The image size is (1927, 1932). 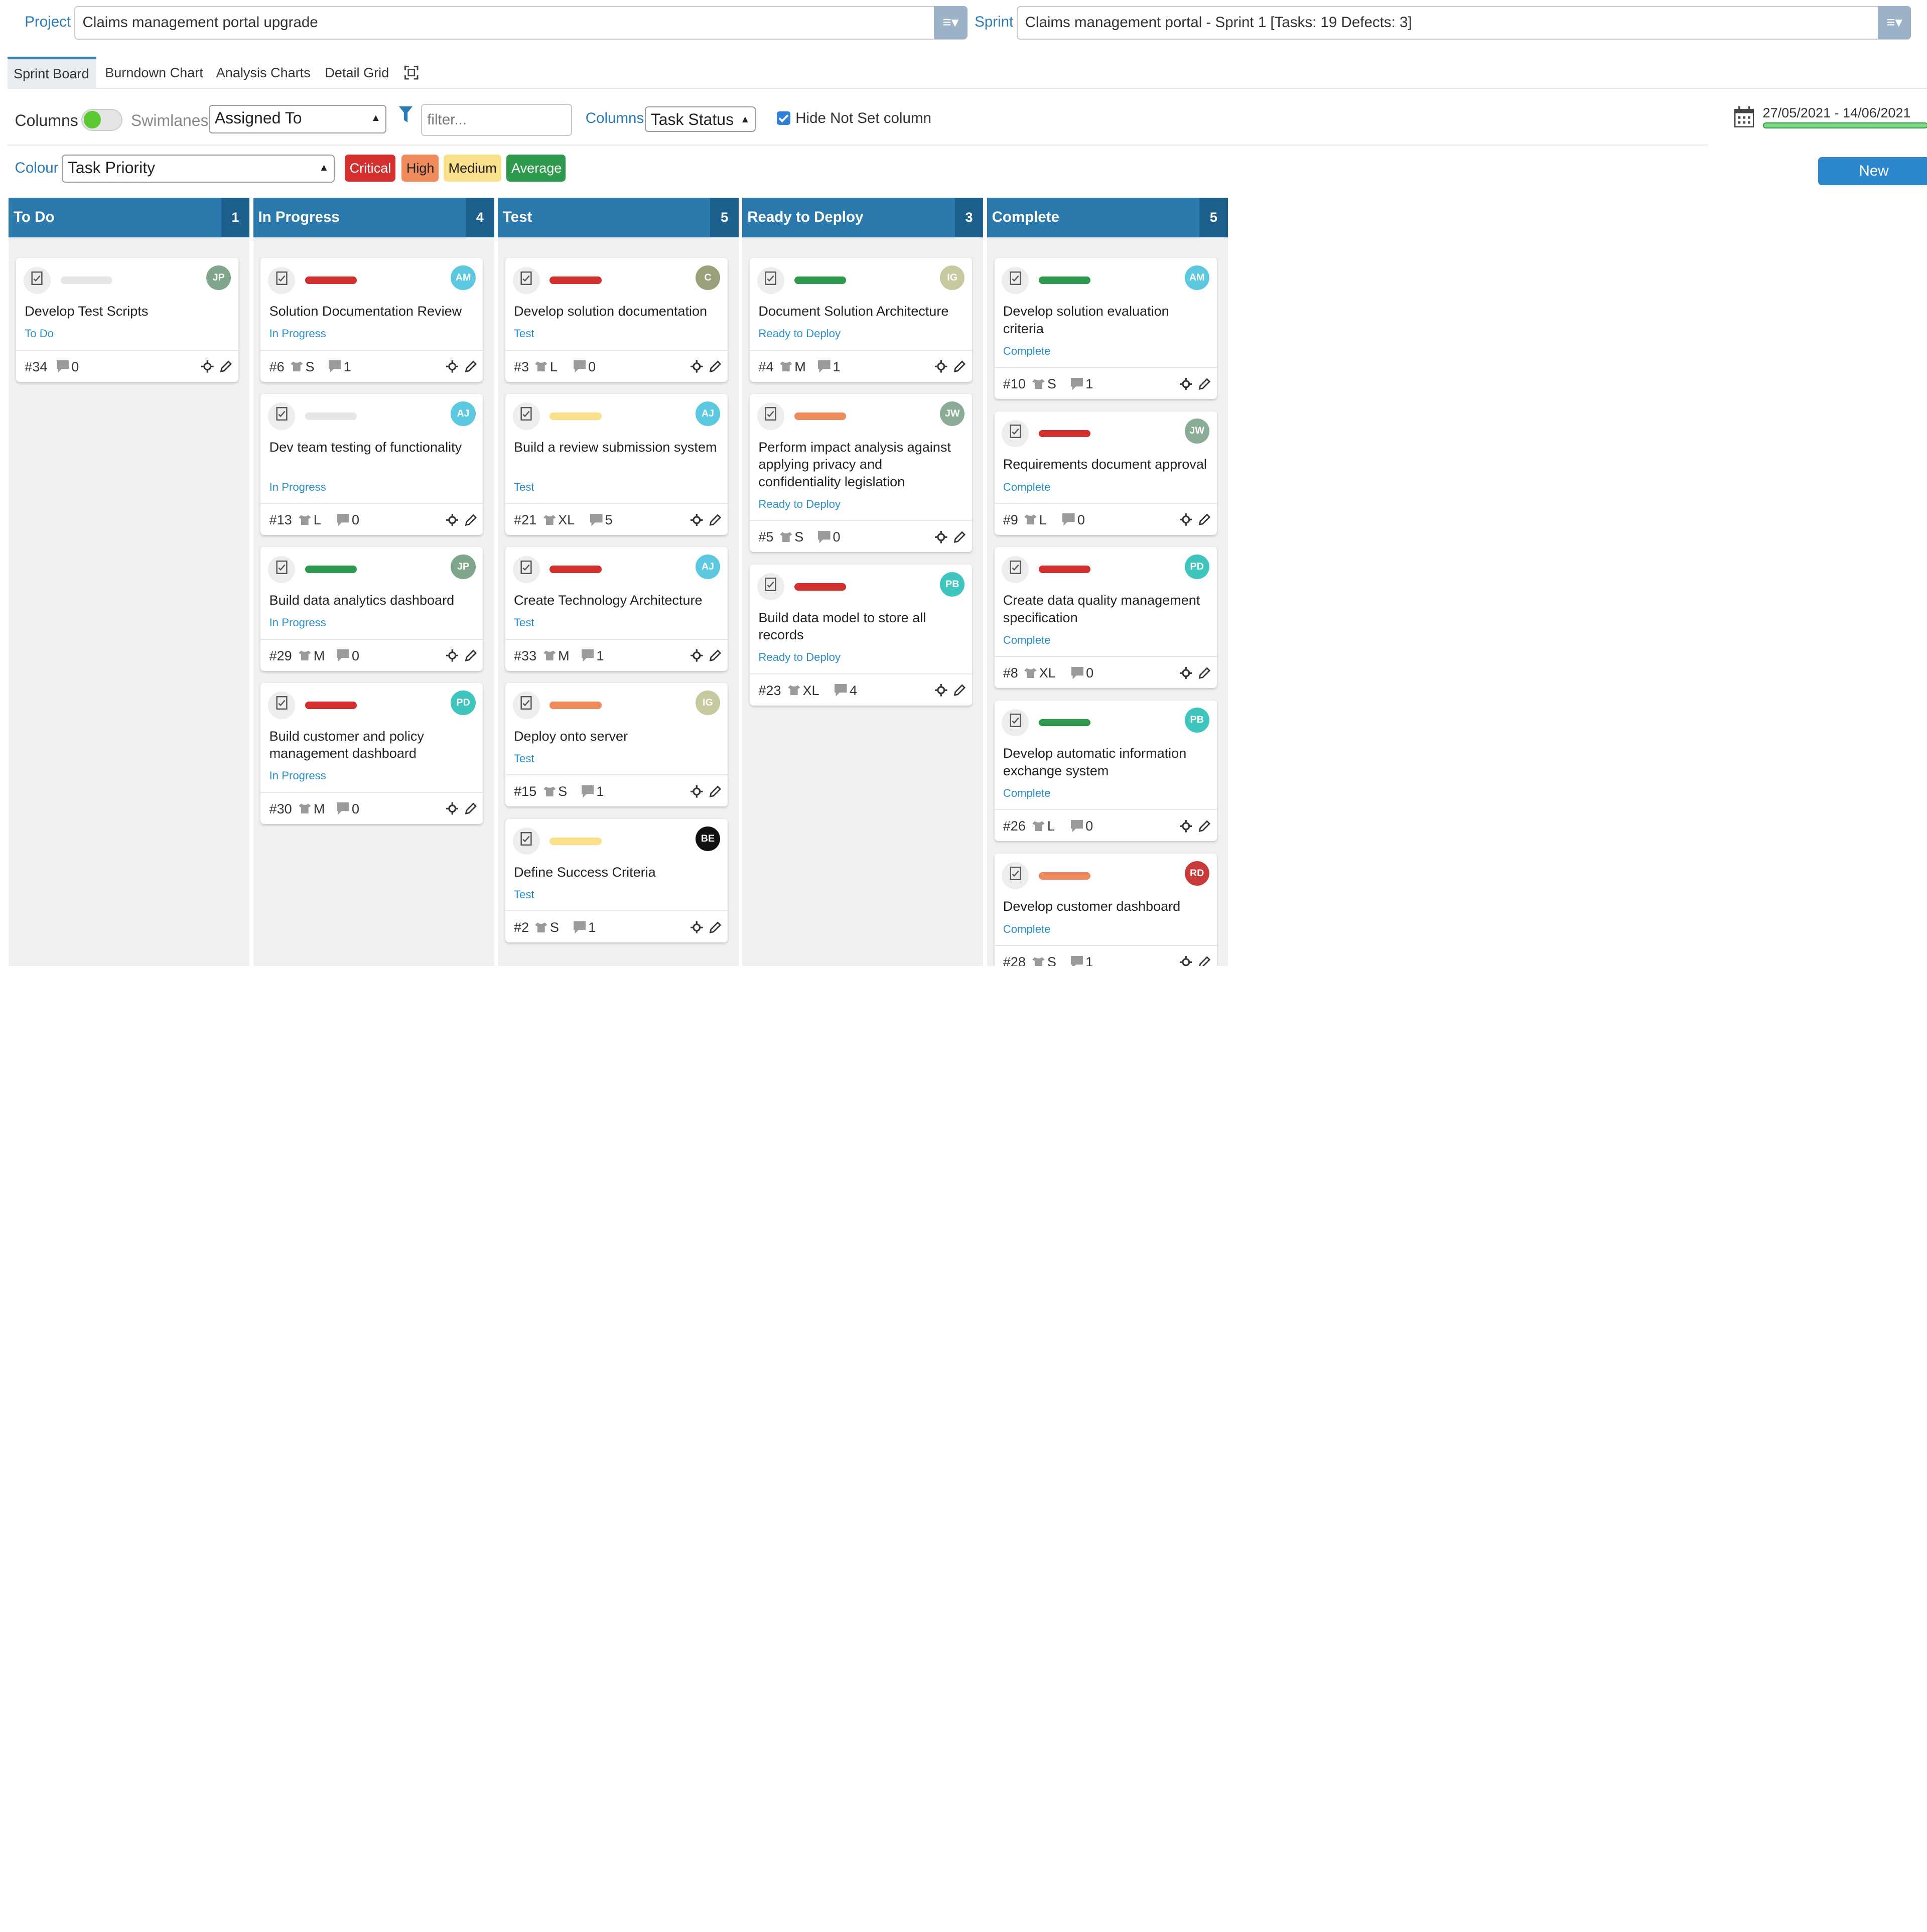 I want to click on swimlanes-select: Assigned To ▲, so click(x=297, y=119).